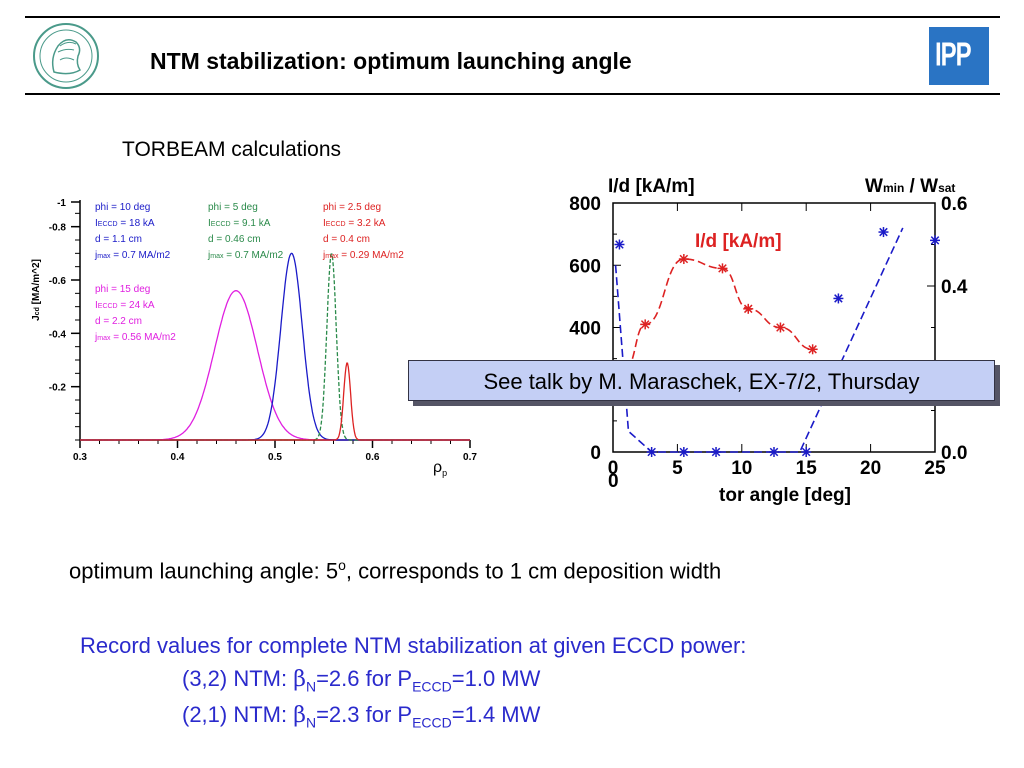 This screenshot has width=1024, height=768. Describe the element at coordinates (37, 311) in the screenshot. I see `y-axis-label-sub: cd` at that location.